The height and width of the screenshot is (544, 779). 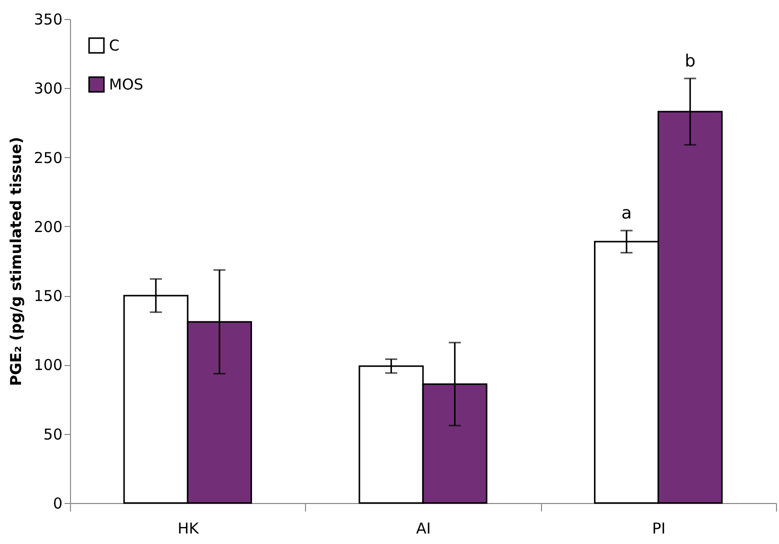 I want to click on y-axis-title: PGE₂ (pg/g stimulated tissue), so click(x=15, y=261).